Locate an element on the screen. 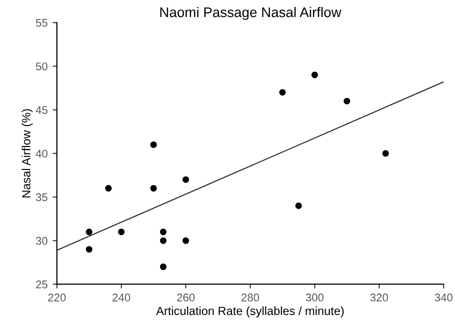 Image resolution: width=455 pixels, height=323 pixels. chart-title: Naomi Passage Nasal Airflow is located at coordinates (251, 13).